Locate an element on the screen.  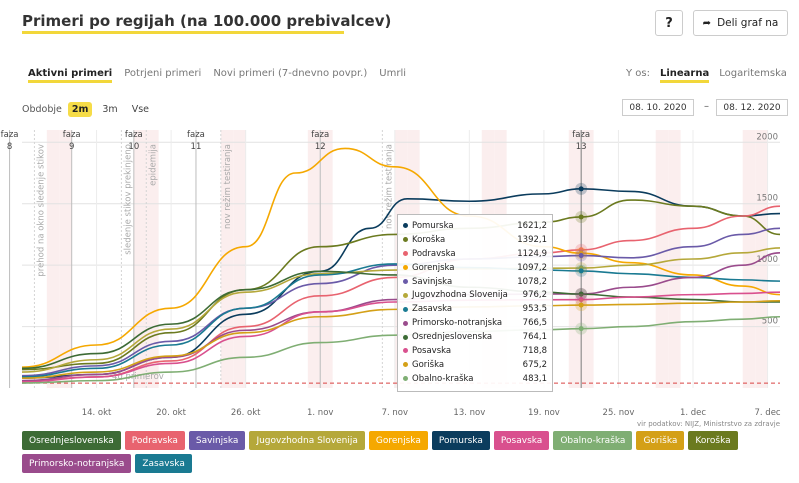
share-arrow-icon: ➦ is located at coordinates (707, 23).